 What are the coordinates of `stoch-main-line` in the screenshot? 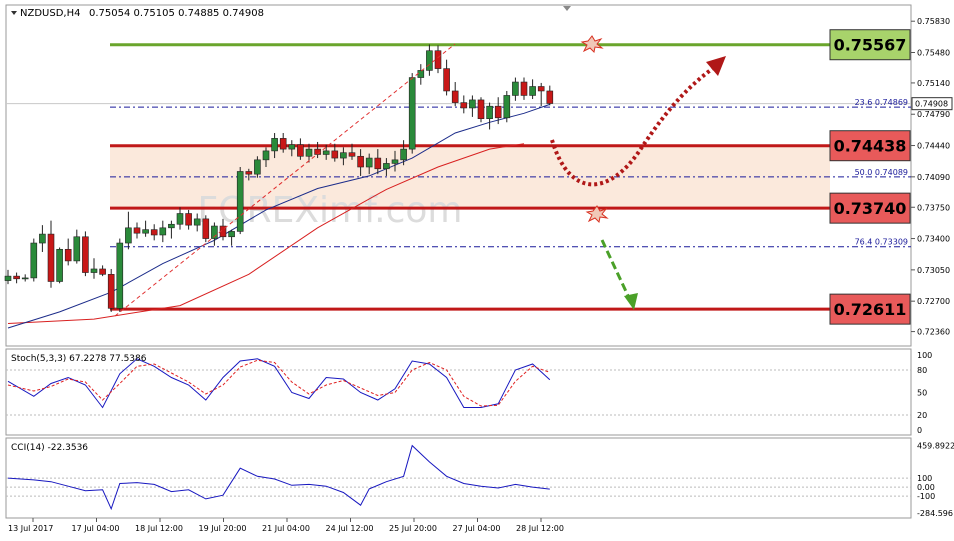 It's located at (279, 383).